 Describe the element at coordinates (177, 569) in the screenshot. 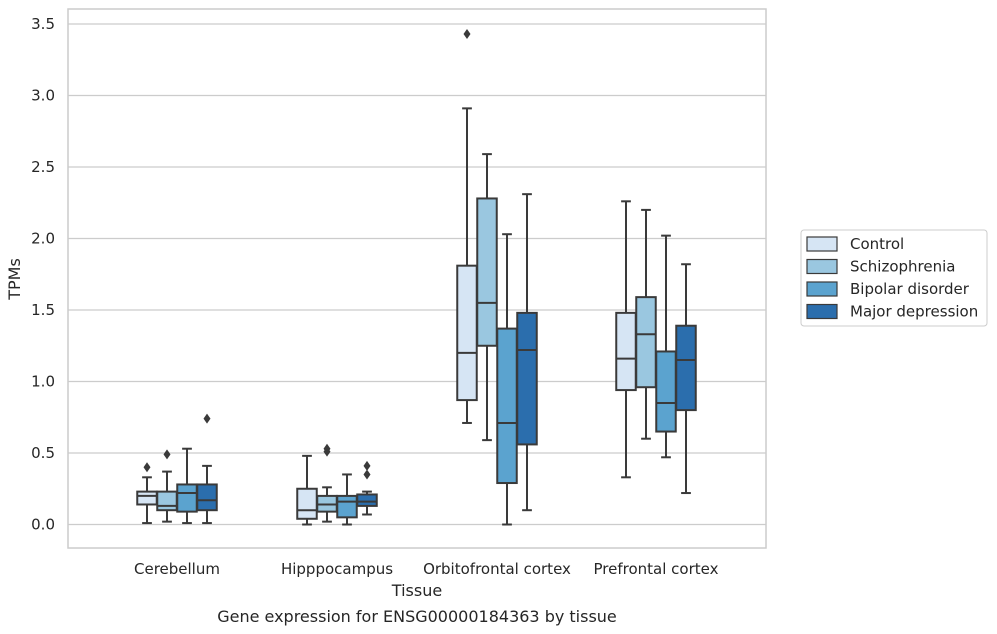

I see `x-tick-label: Cerebellum` at that location.